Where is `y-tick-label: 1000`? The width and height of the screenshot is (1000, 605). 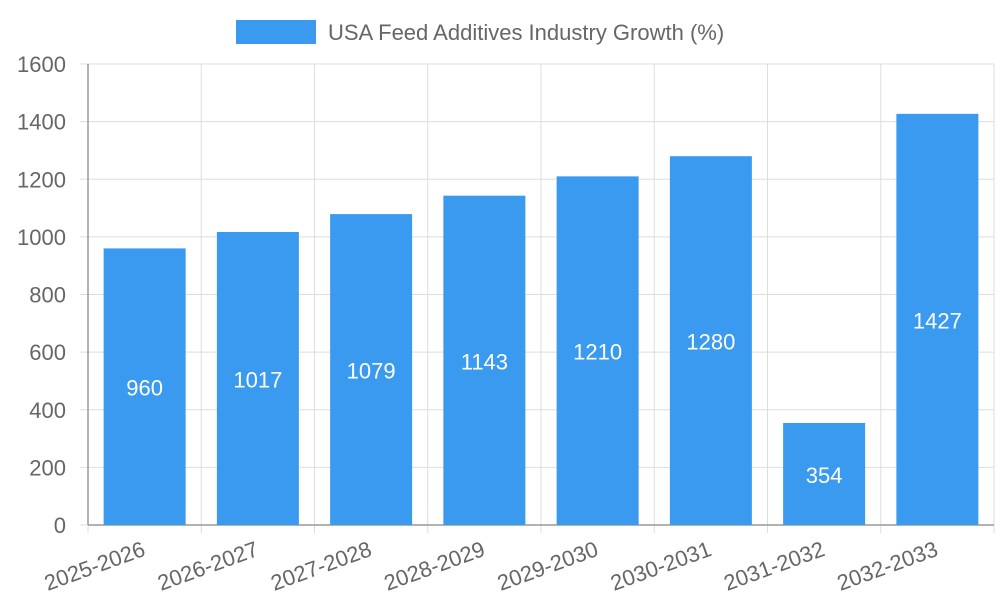 y-tick-label: 1000 is located at coordinates (41, 237).